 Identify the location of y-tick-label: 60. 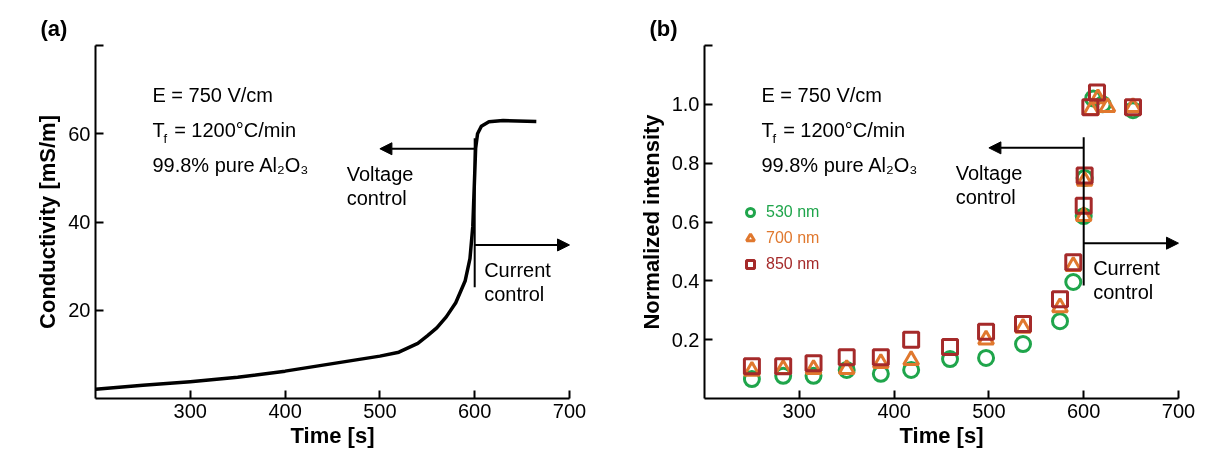
(79, 133).